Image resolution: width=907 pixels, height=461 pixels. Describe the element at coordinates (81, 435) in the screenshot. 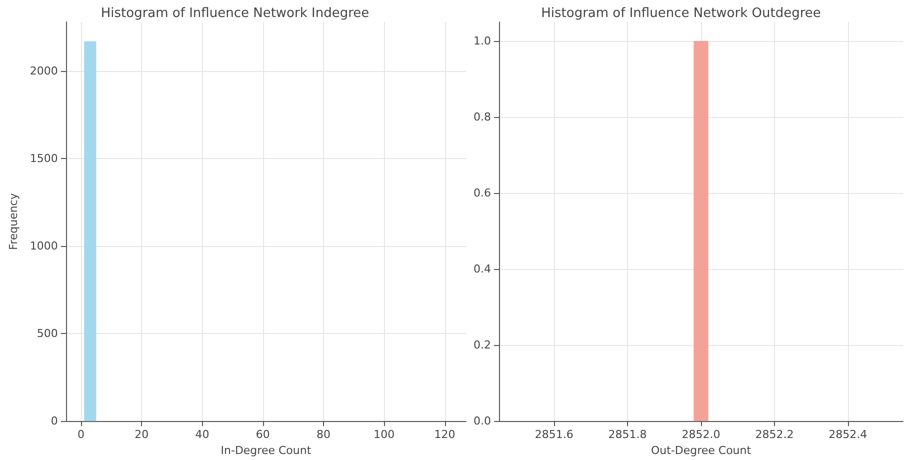

I see `x-tick-label: 0` at that location.